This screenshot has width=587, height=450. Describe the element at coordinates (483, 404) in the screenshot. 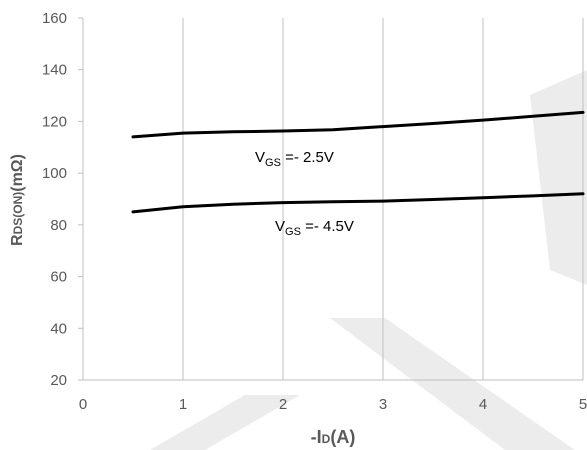

I see `x-tick-label: 4` at that location.